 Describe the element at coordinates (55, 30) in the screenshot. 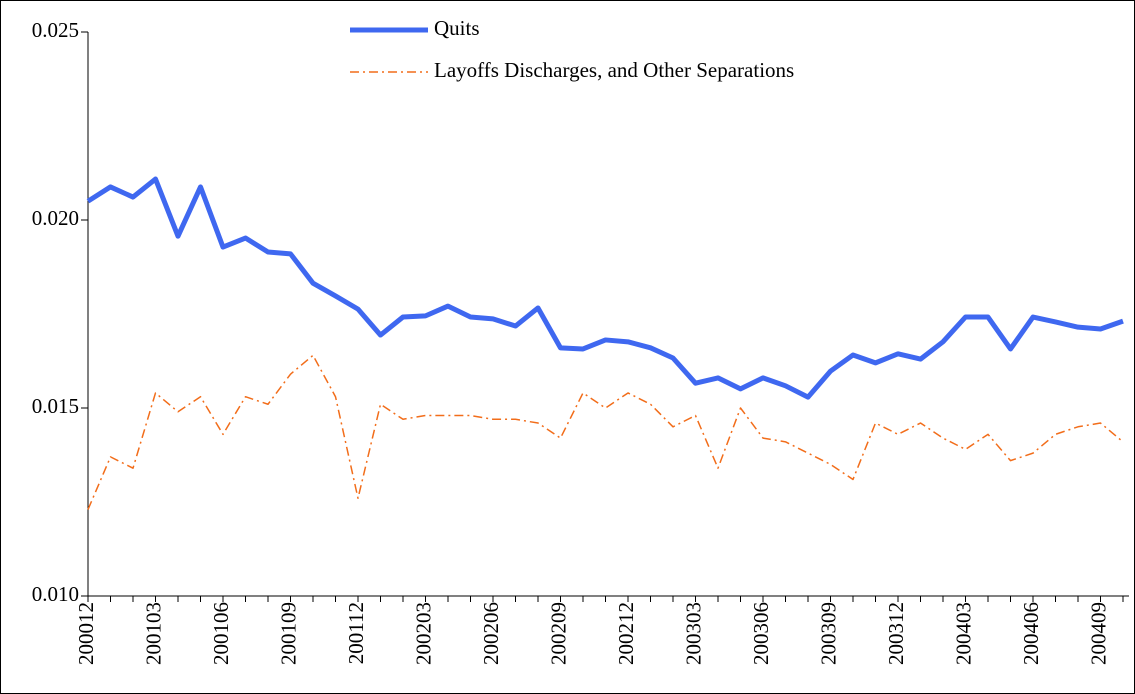

I see `y-tick-label: 0.025` at that location.